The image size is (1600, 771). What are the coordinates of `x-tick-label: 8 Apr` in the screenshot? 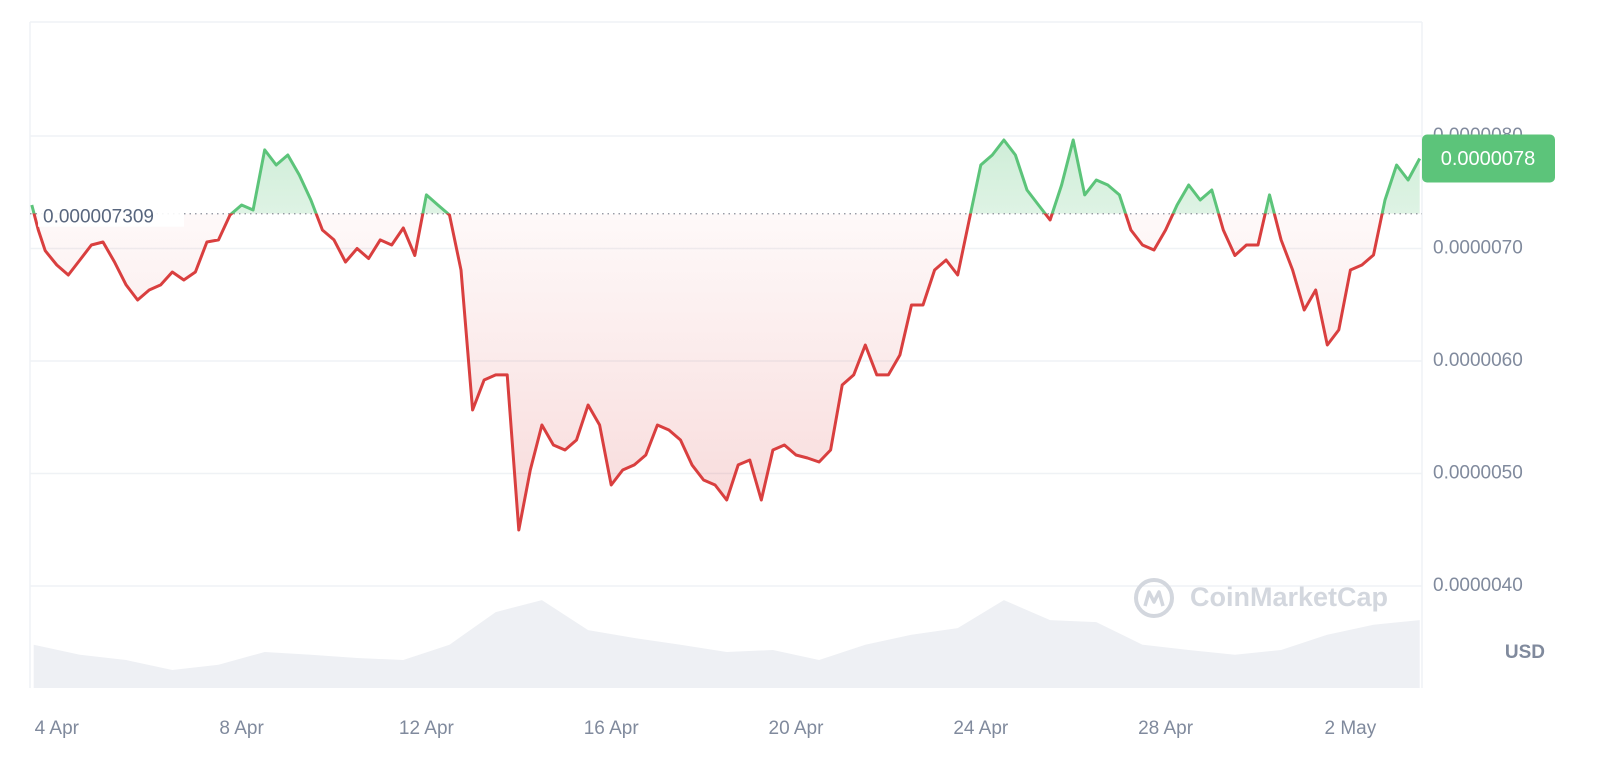 It's located at (241, 728).